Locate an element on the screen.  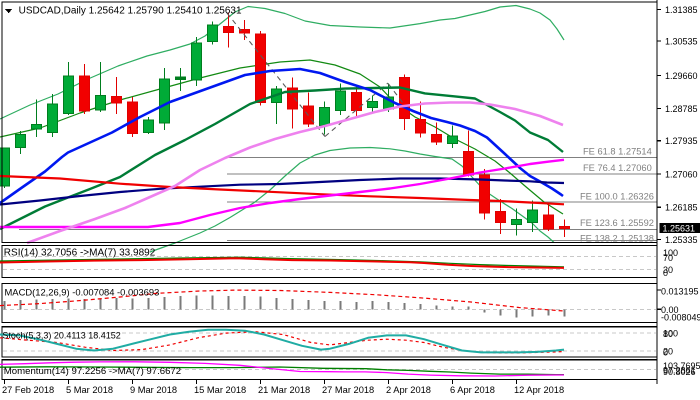
svg-text: 70 is located at coordinates (668, 258).